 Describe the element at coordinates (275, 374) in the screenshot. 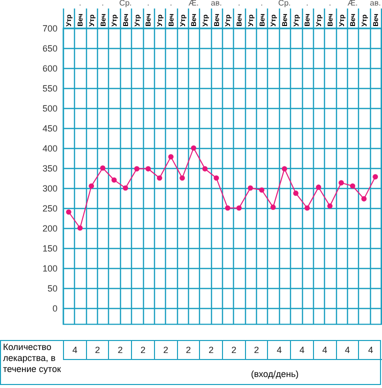

I see `text: (вход/день)` at that location.